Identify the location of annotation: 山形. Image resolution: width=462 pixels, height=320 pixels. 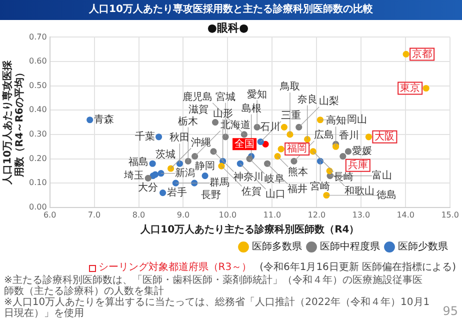
(222, 113).